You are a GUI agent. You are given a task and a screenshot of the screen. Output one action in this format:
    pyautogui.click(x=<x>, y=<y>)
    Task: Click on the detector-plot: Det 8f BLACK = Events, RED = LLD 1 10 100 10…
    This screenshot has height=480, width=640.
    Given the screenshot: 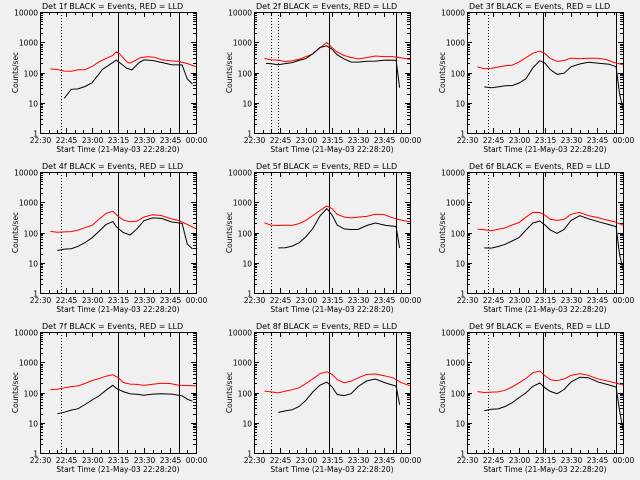 What is the action you would take?
    pyautogui.click(x=323, y=398)
    